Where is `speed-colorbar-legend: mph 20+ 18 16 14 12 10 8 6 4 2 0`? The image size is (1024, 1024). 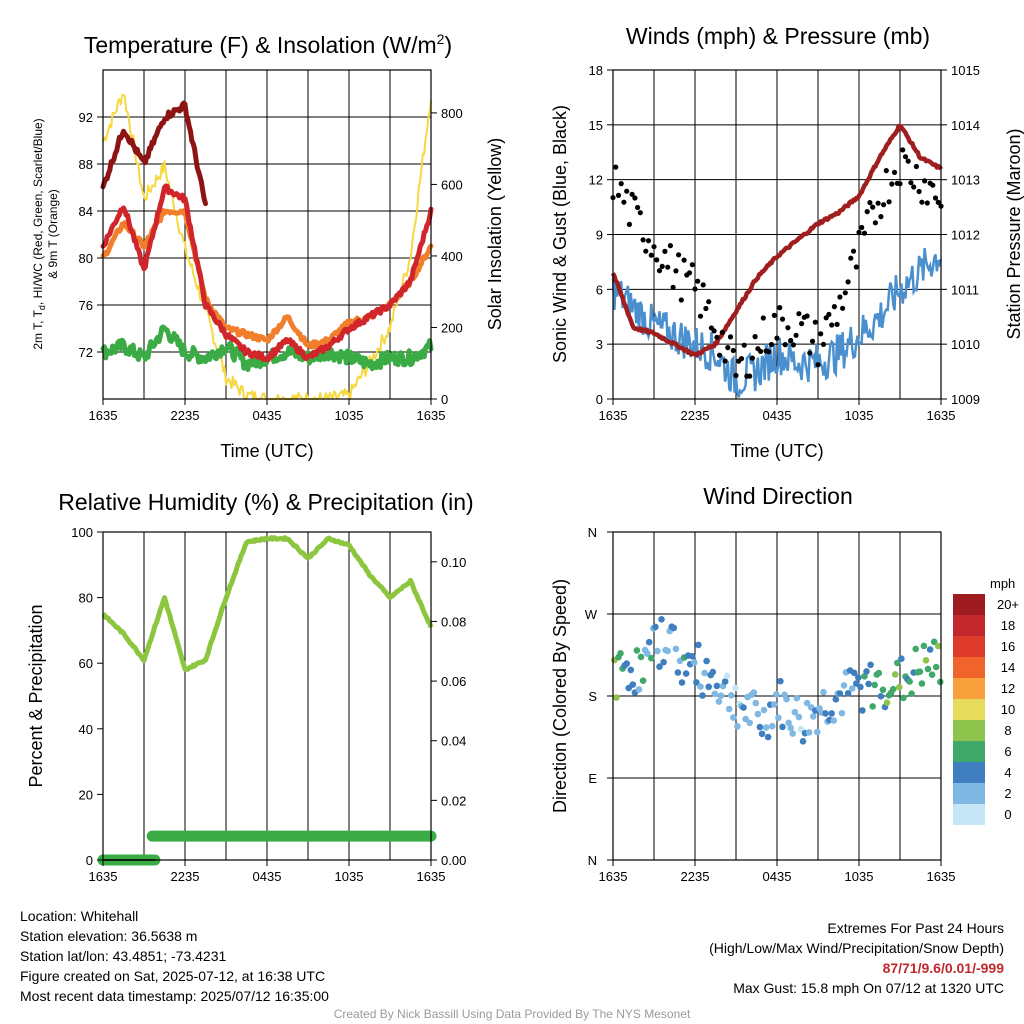 speed-colorbar-legend: mph 20+ 18 16 14 12 10 8 6 4 2 0 is located at coordinates (986, 700).